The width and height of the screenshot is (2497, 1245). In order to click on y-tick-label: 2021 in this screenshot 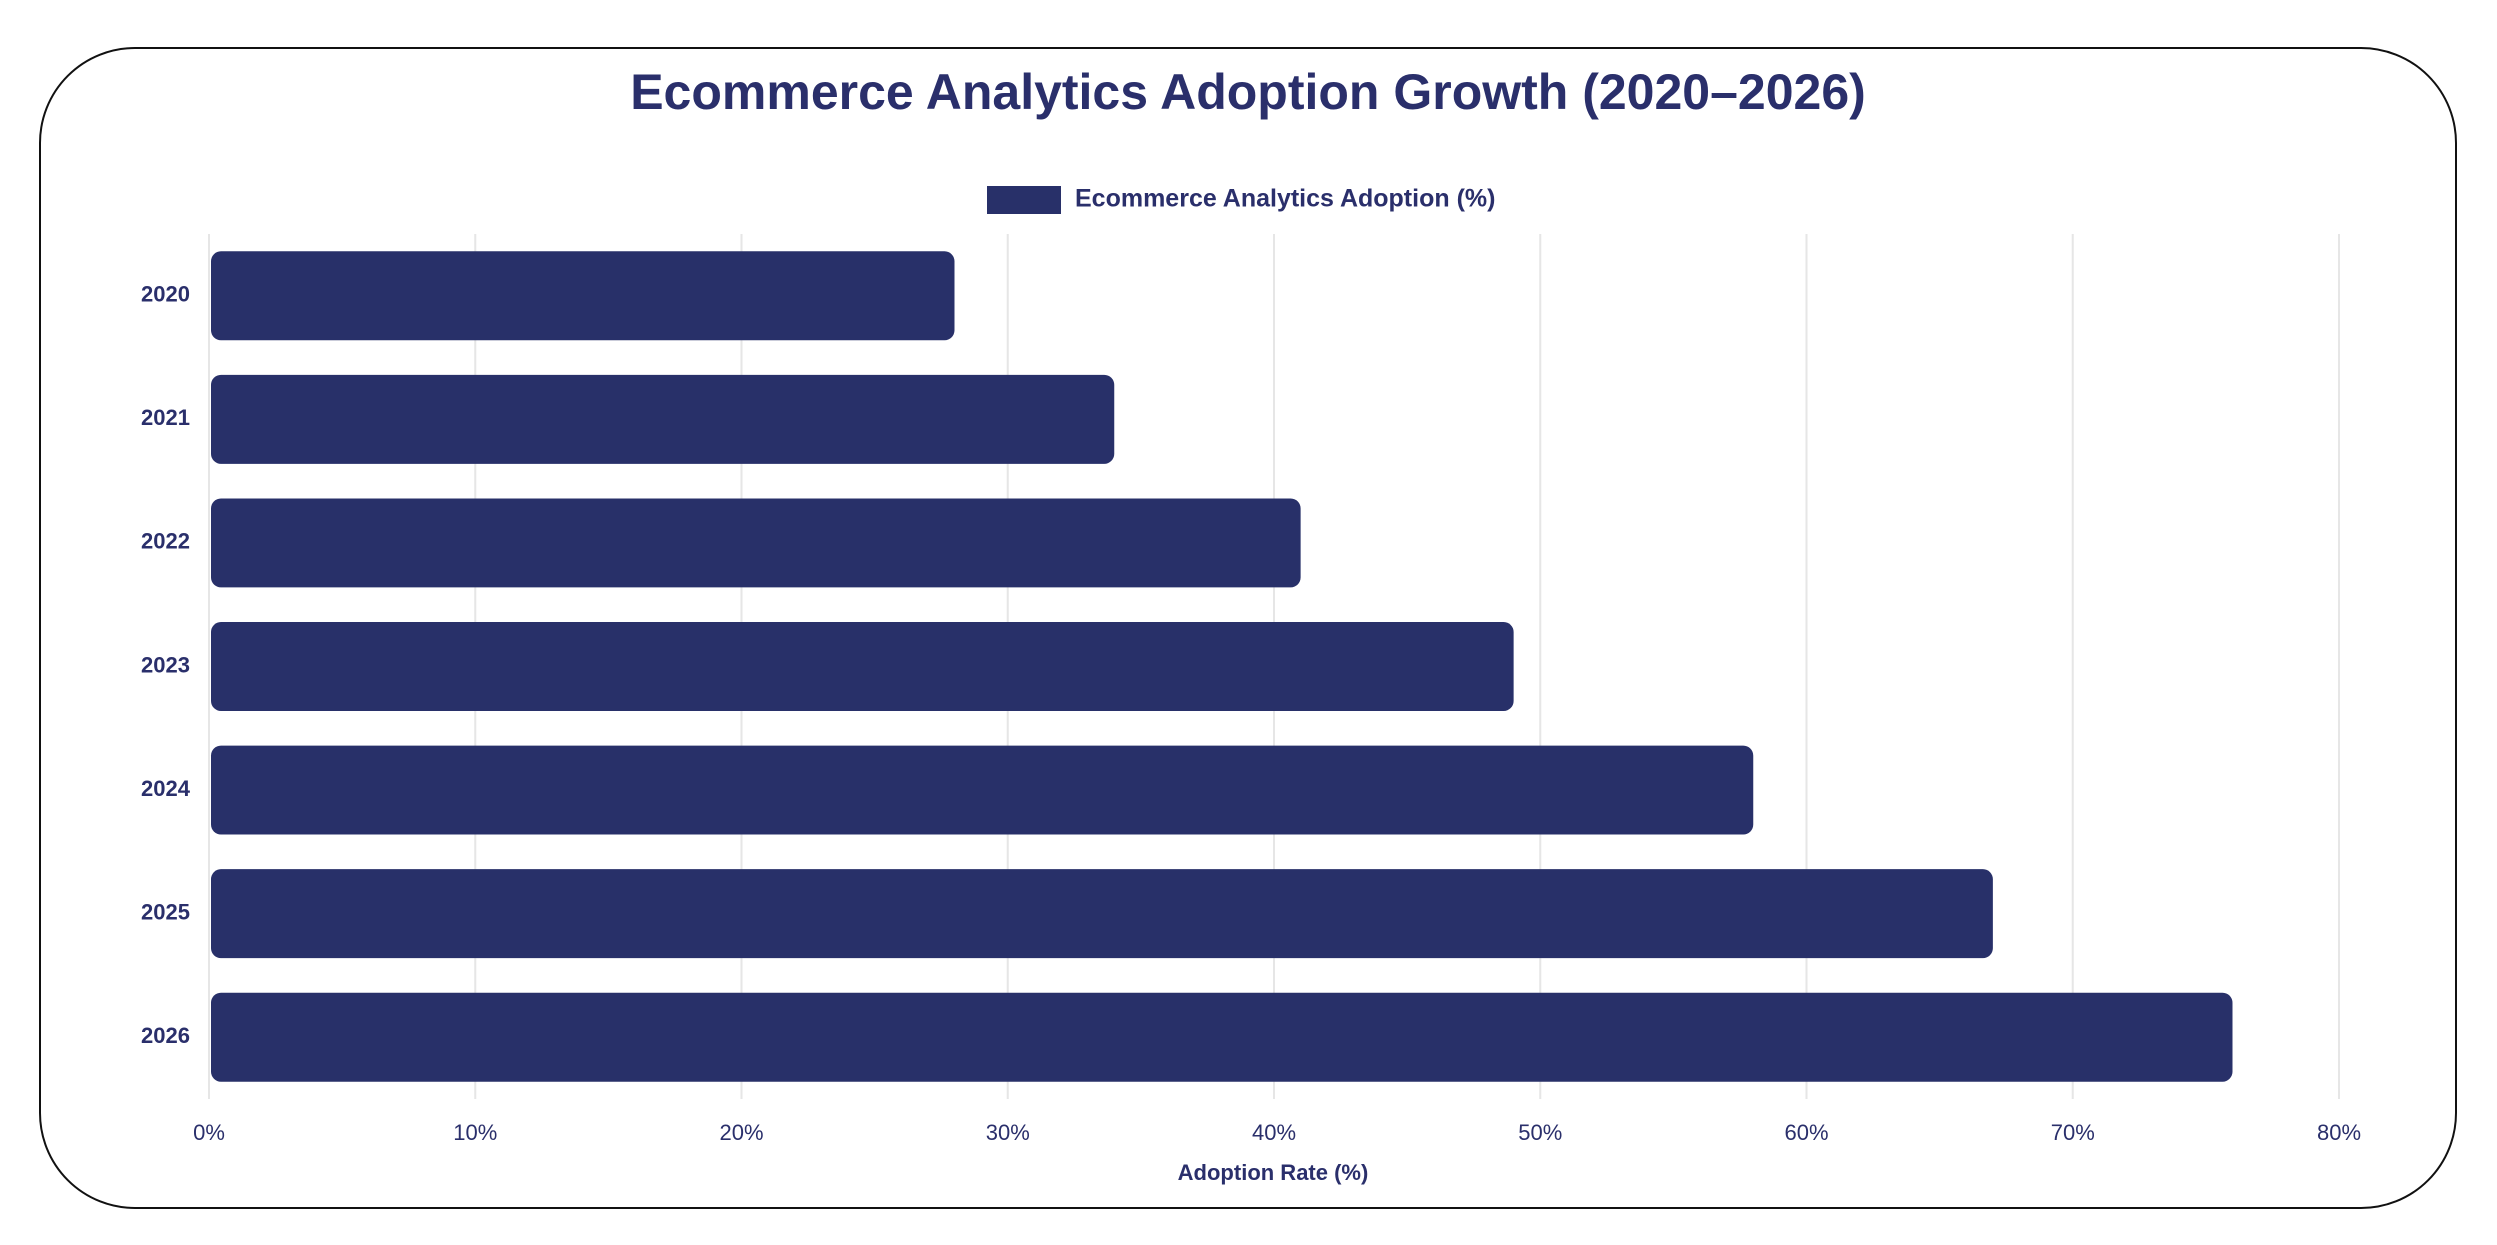, I will do `click(165, 417)`.